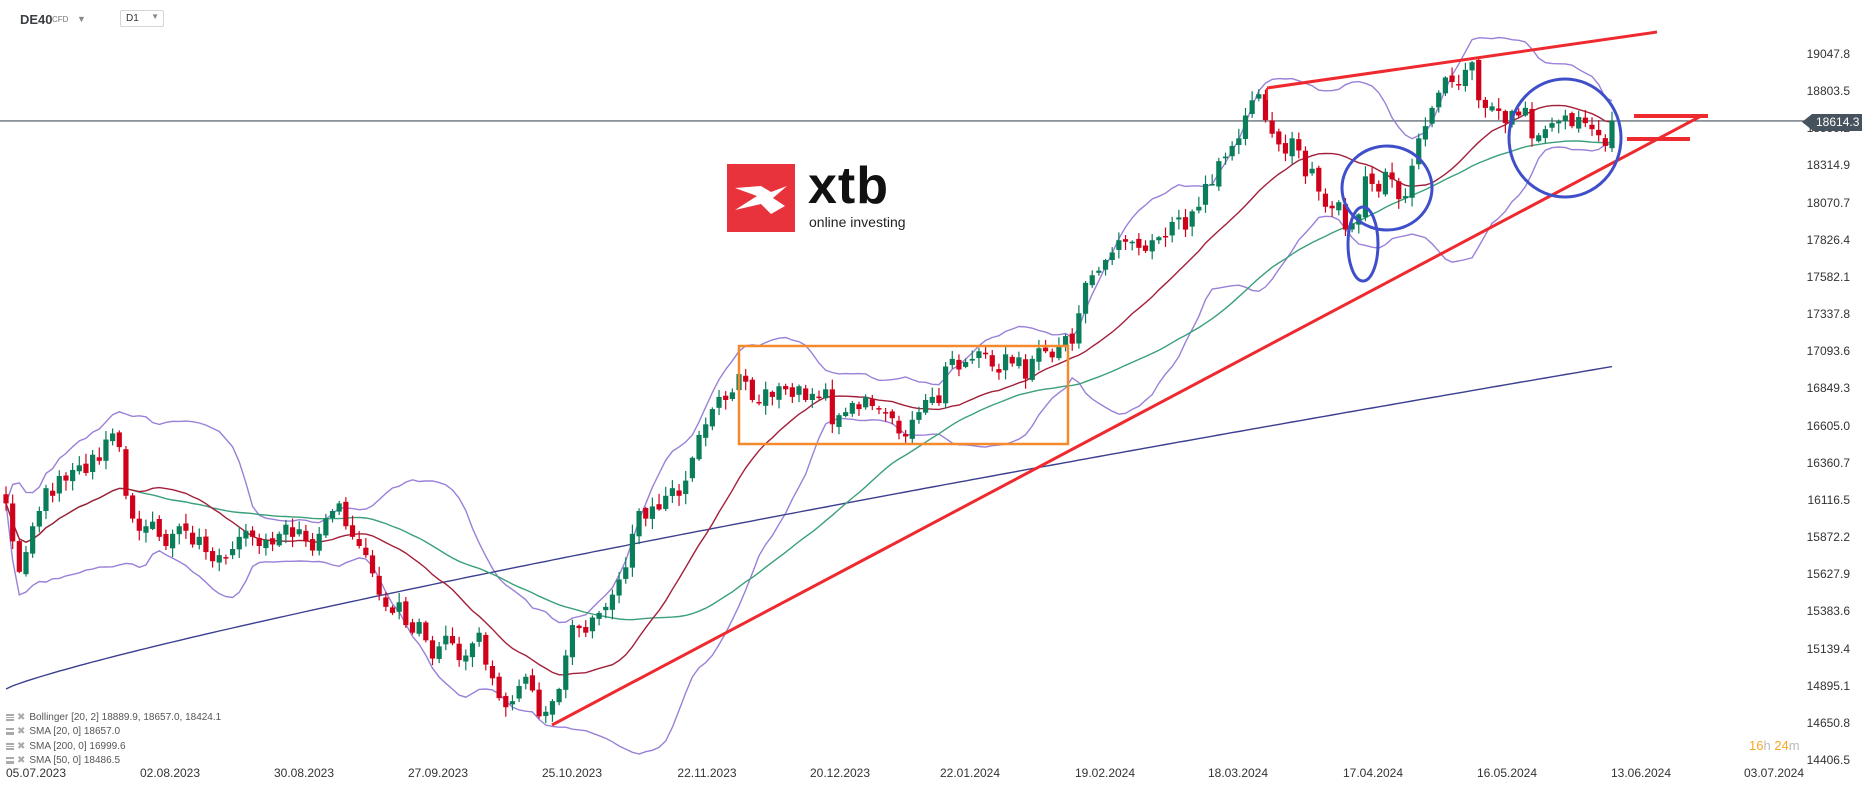 The width and height of the screenshot is (1866, 787). What do you see at coordinates (36, 773) in the screenshot?
I see `date-tick-label: 05.07.2023` at bounding box center [36, 773].